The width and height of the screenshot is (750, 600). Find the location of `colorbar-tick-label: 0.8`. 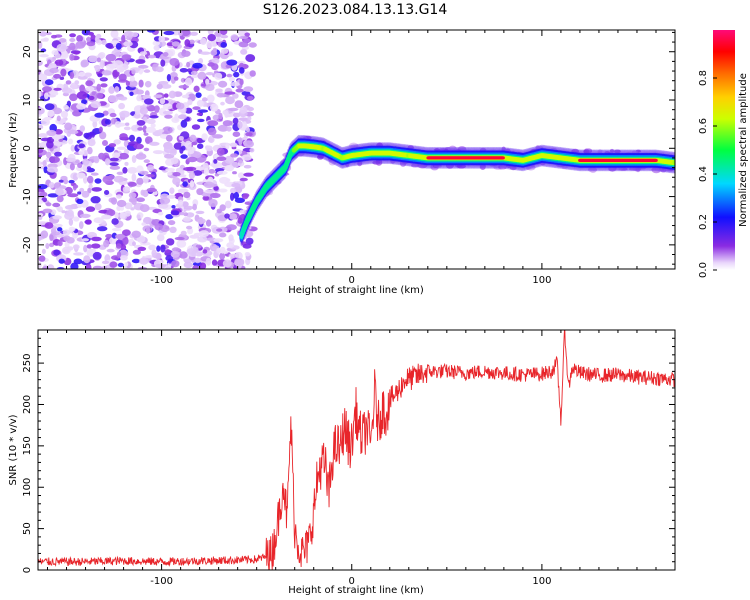

colorbar-tick-label: 0.8 is located at coordinates (703, 78).